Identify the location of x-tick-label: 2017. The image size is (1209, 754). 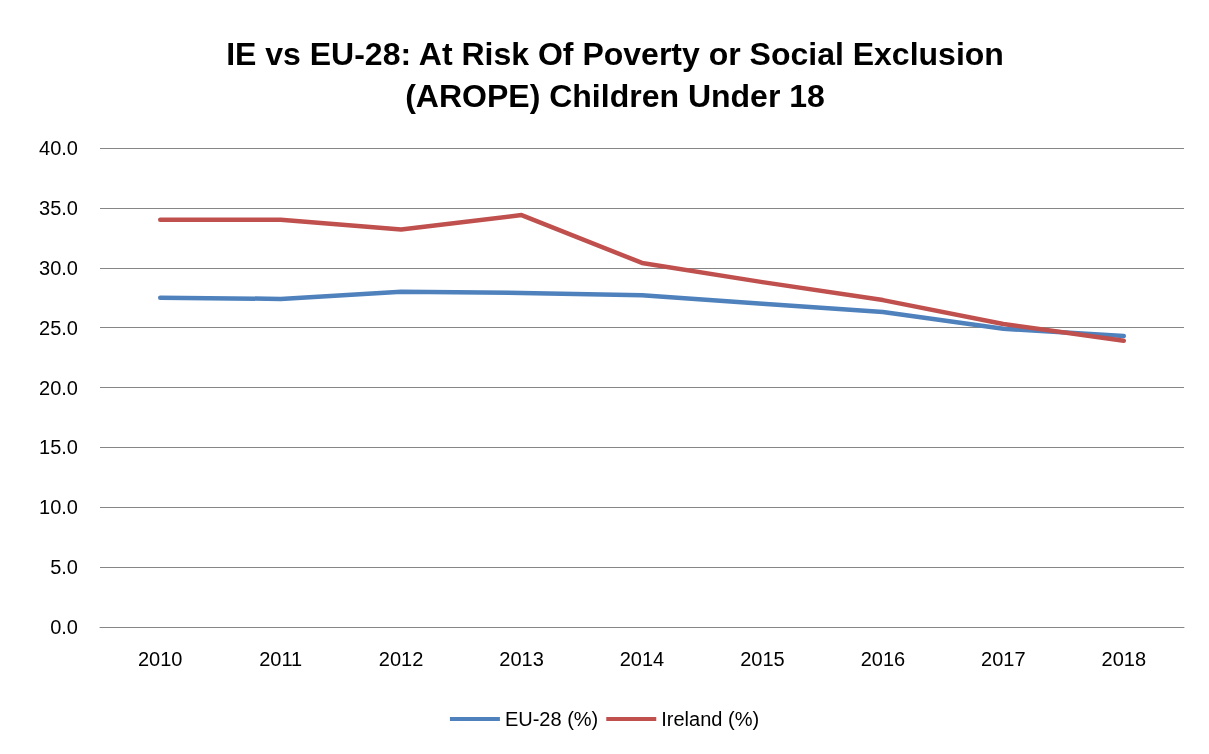
(1003, 659).